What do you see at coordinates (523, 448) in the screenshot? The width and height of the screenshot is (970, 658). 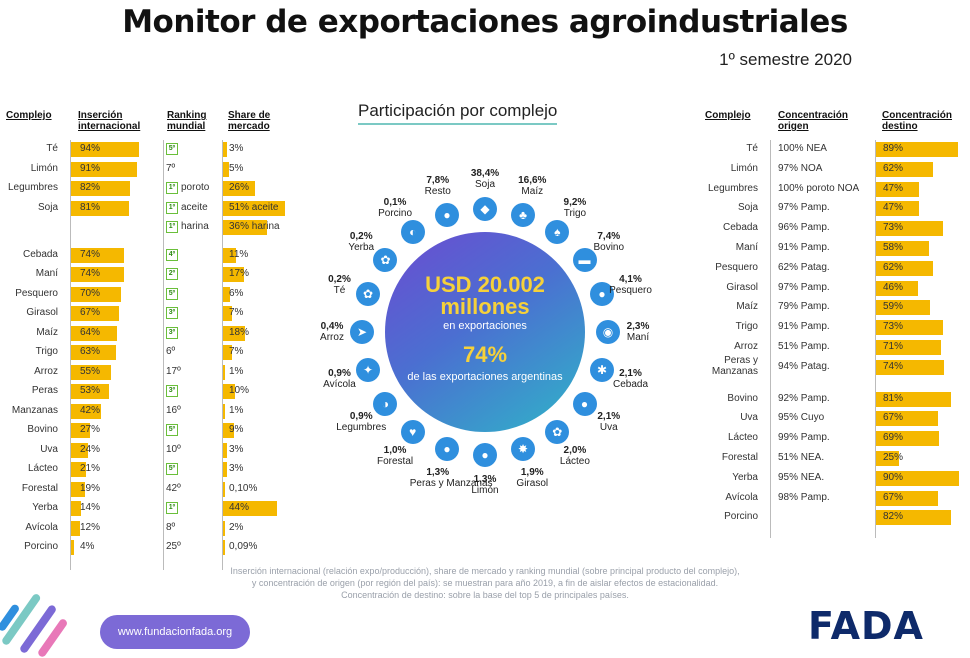 I see `segment-icon: ✸` at bounding box center [523, 448].